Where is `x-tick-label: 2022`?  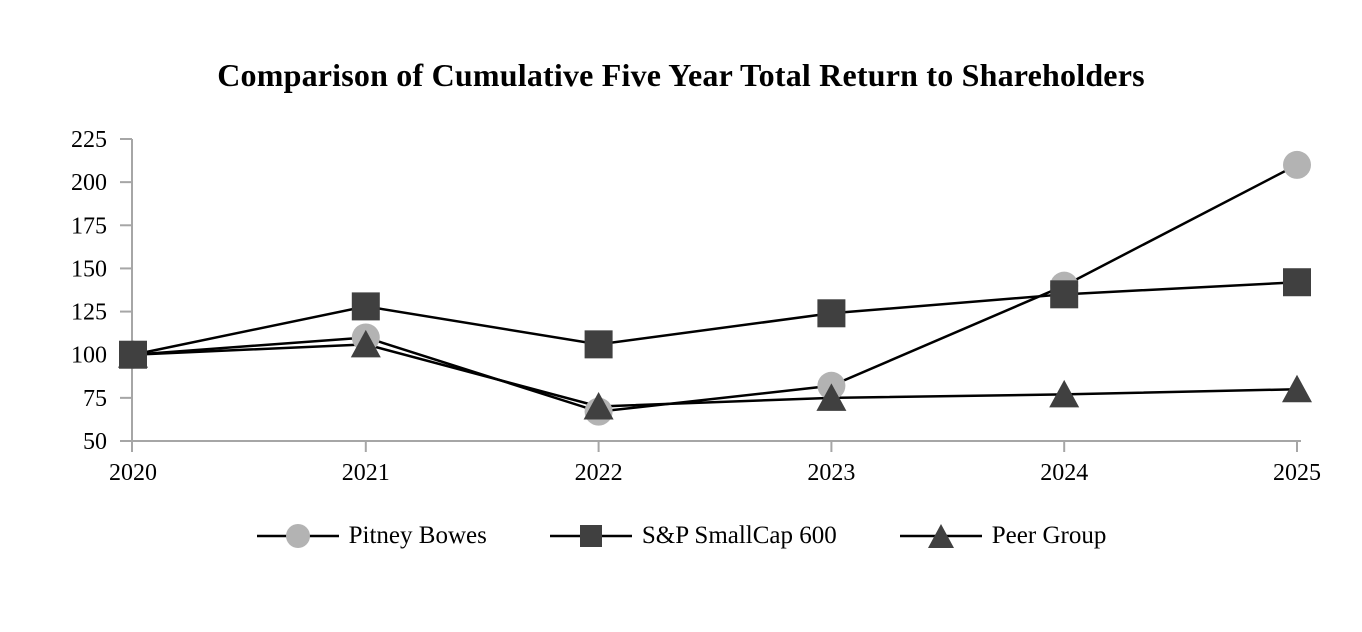 x-tick-label: 2022 is located at coordinates (599, 473).